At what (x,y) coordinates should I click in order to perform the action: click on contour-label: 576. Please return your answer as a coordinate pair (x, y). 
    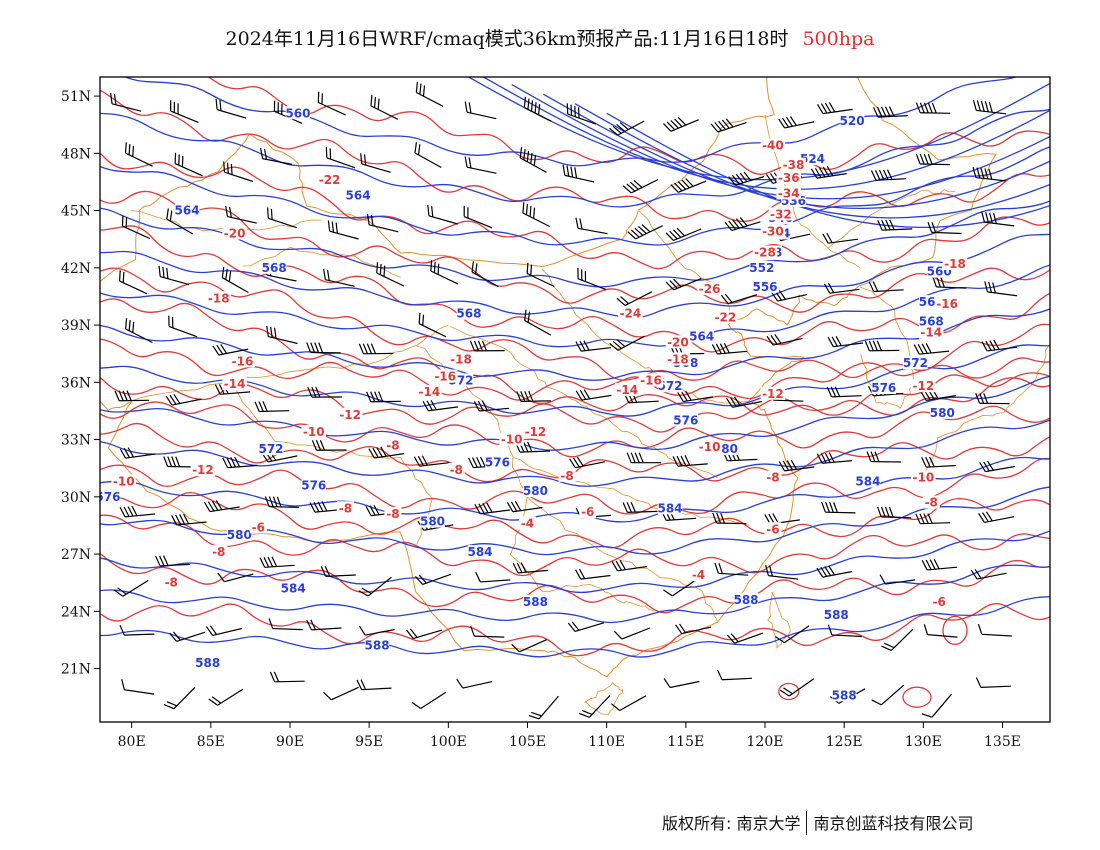
    Looking at the image, I should click on (685, 420).